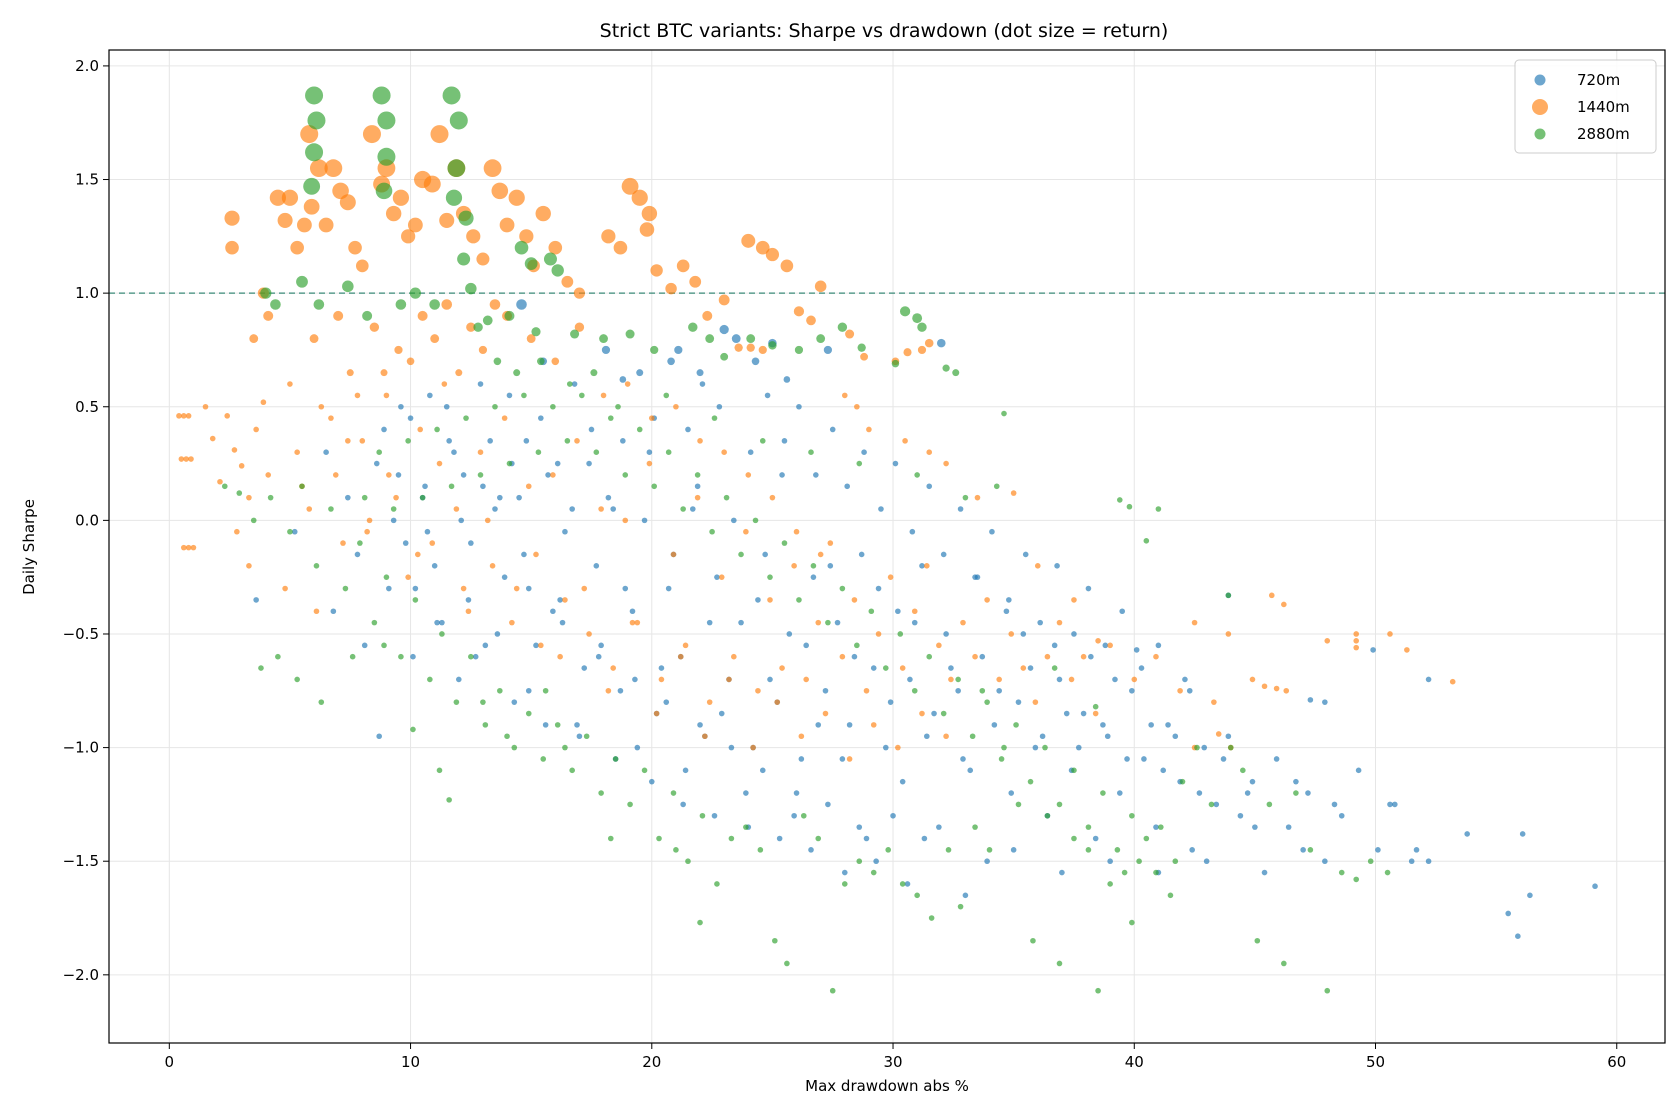  Describe the element at coordinates (887, 1086) in the screenshot. I see `x-axis-label: Max drawdown abs %` at that location.